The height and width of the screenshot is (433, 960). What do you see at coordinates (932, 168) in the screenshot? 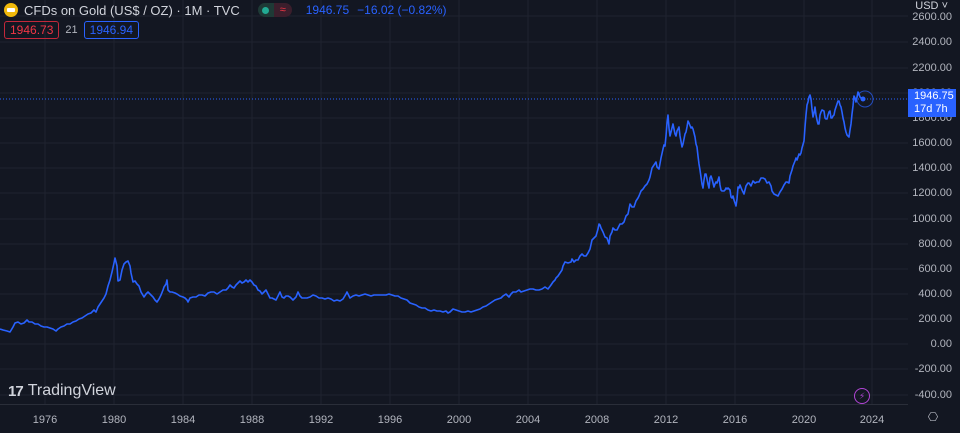
I see `y-tick: 1400.00` at bounding box center [932, 168].